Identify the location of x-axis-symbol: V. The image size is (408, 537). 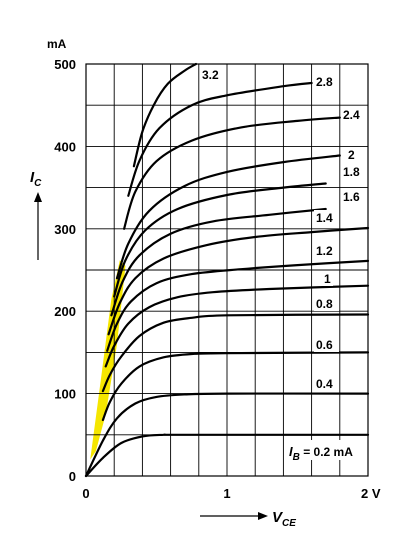
(278, 517).